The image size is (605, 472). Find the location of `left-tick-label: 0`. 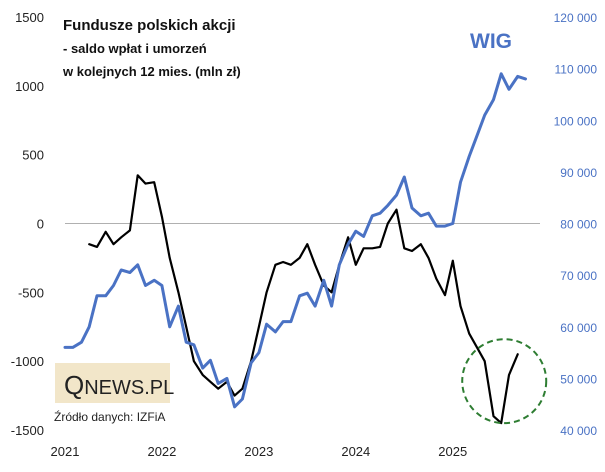

left-tick-label: 0 is located at coordinates (40, 224).